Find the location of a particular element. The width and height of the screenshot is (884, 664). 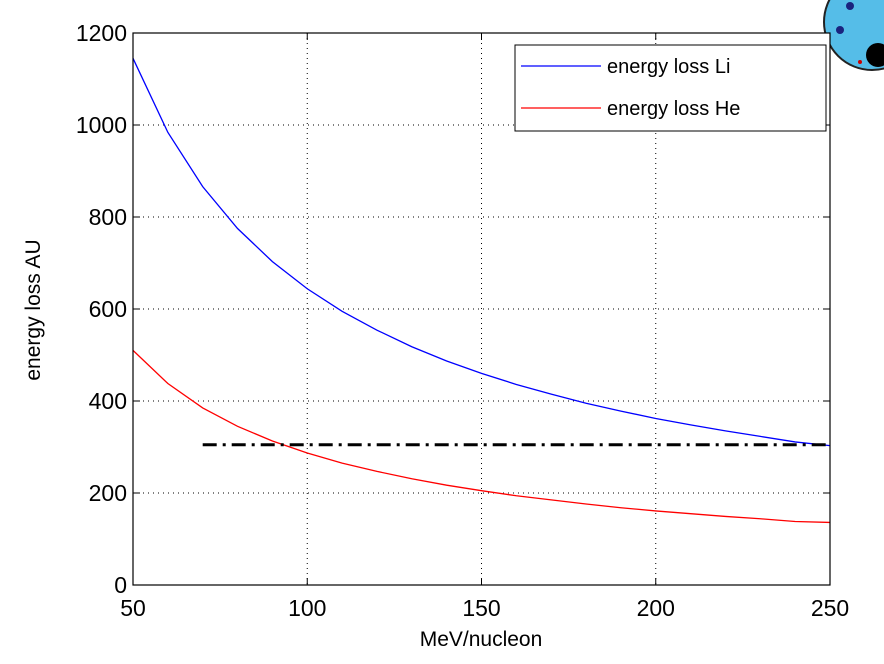

y-tick-label: 1000 is located at coordinates (101, 125).